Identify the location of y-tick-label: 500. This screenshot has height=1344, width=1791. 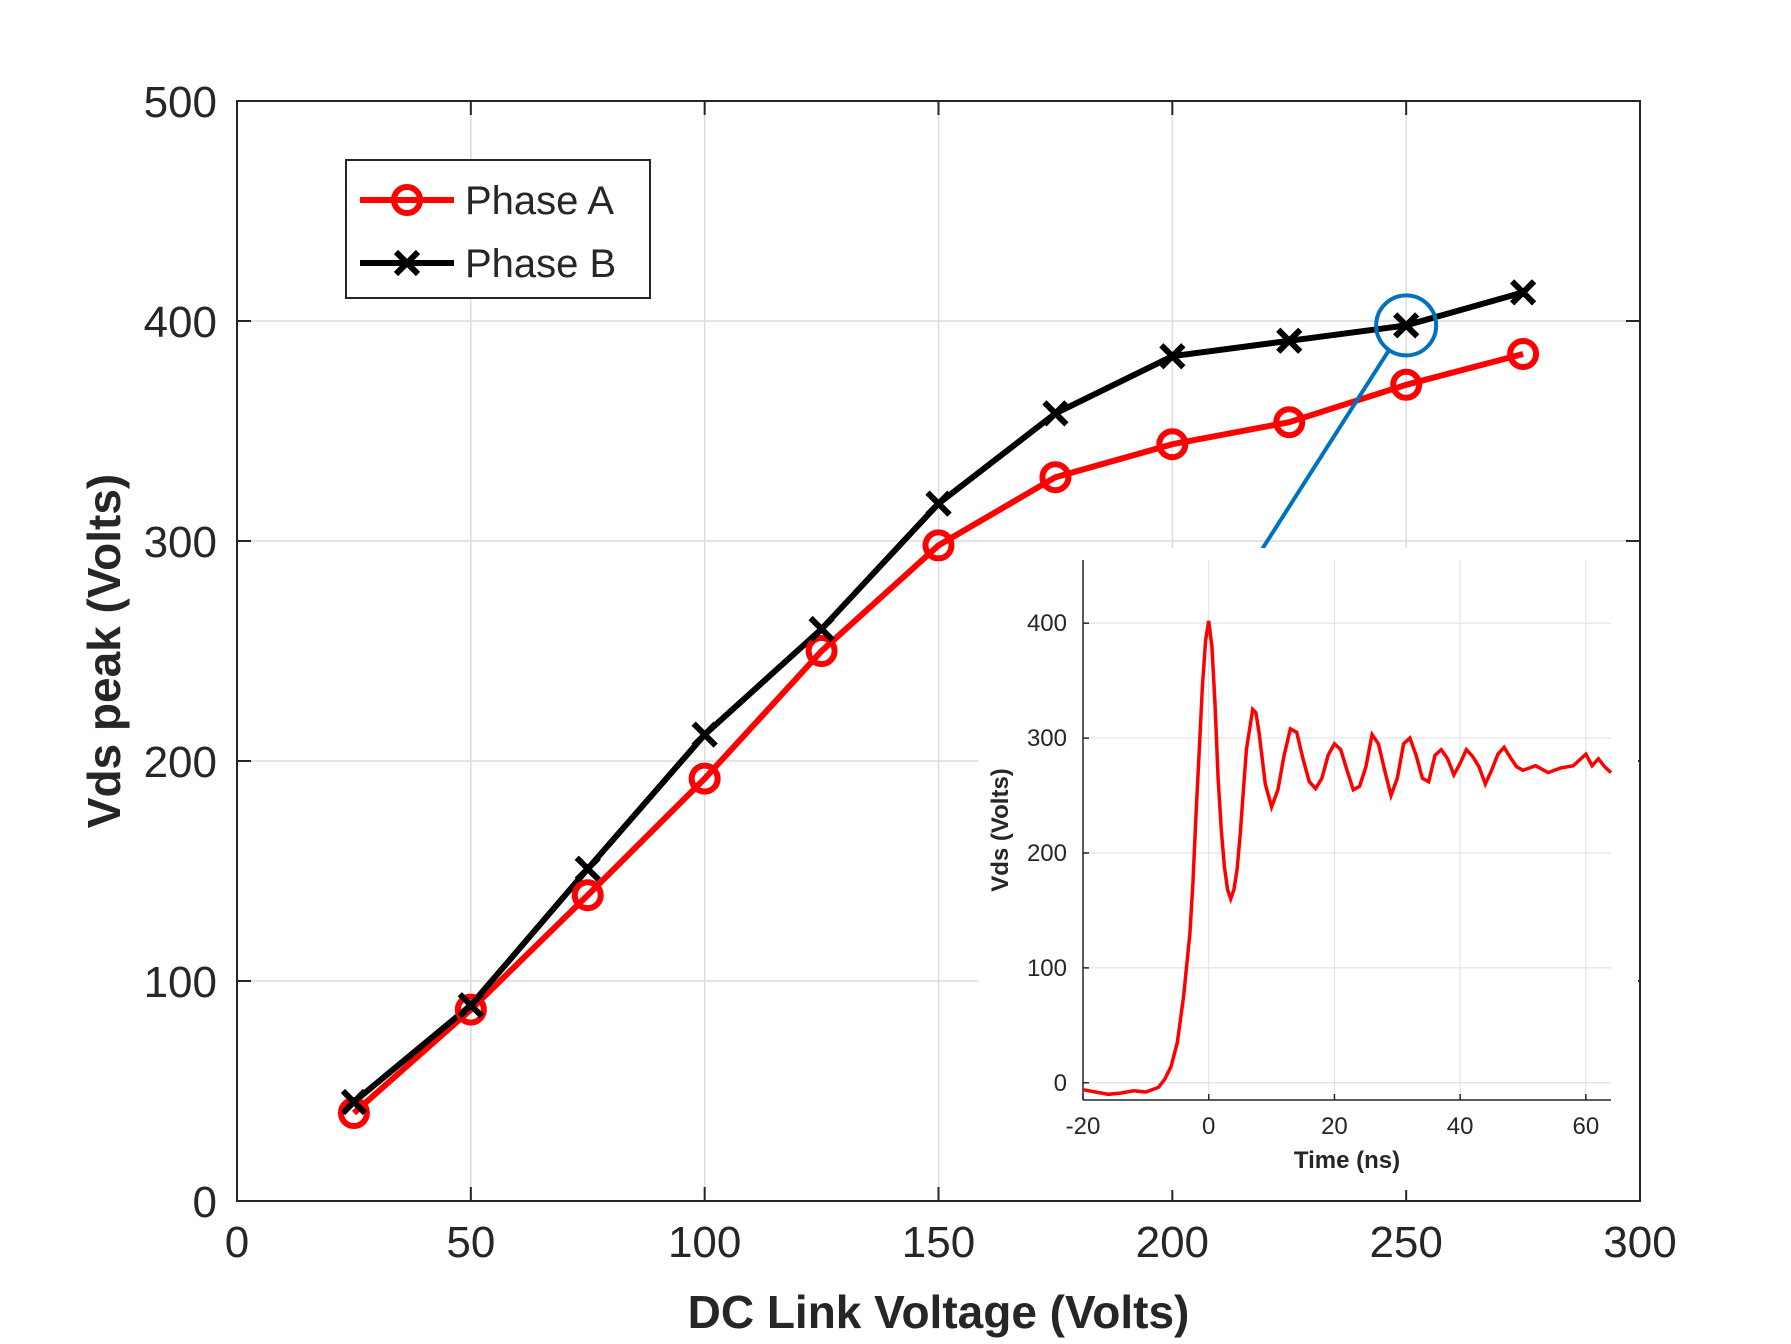
(180, 102).